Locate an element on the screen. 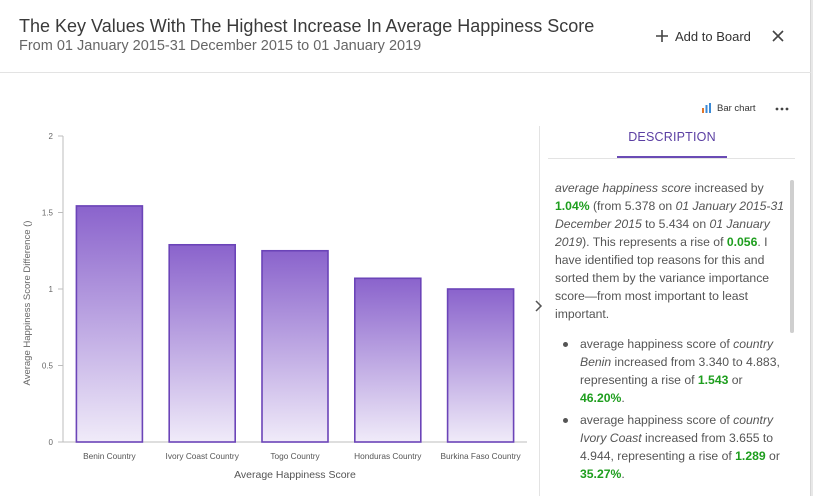  x-tick-label: Togo Country is located at coordinates (295, 456).